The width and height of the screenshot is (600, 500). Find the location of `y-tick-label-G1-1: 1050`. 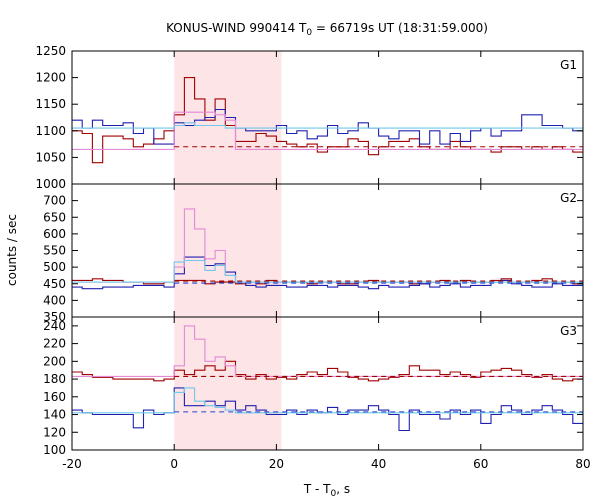

y-tick-label-G1-1: 1050 is located at coordinates (50, 157).